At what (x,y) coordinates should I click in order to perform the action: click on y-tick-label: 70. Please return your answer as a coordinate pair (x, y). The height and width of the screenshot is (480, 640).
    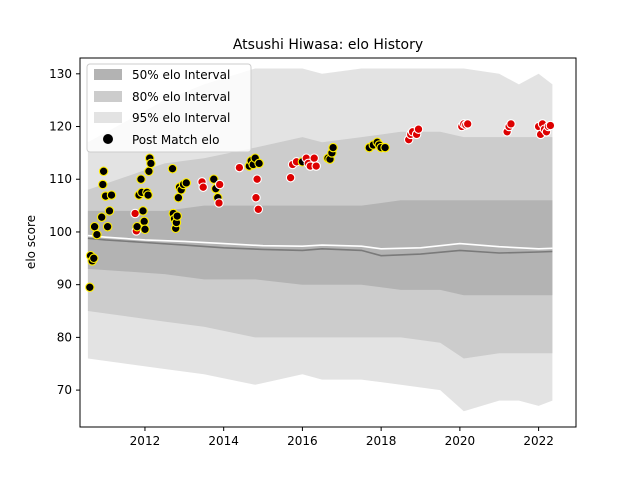
    Looking at the image, I should click on (64, 390).